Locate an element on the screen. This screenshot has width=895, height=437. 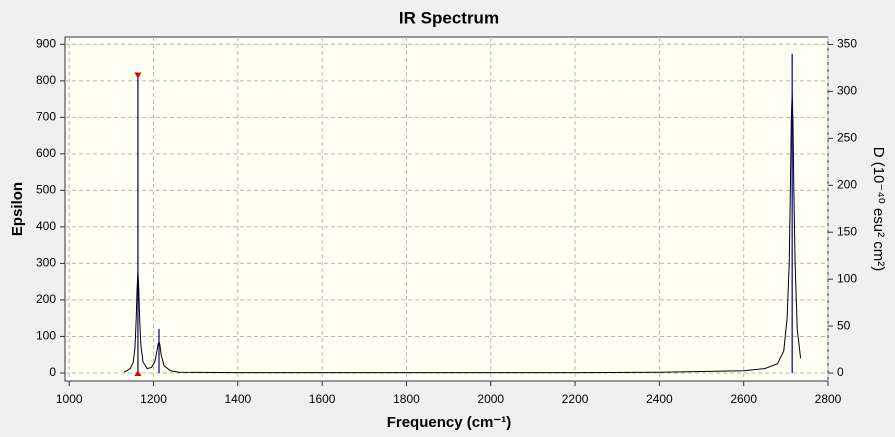
y2-tick-label: 50 is located at coordinates (844, 325).